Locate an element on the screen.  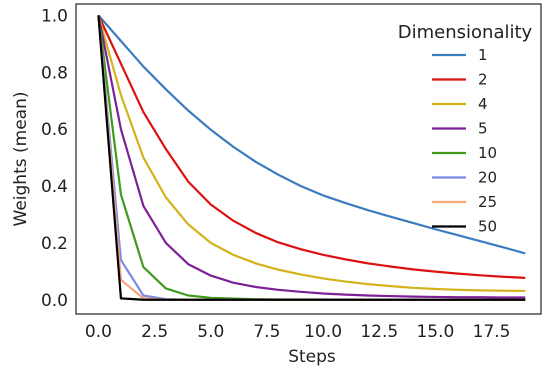
y-tick-label: 0.8 is located at coordinates (54, 73).